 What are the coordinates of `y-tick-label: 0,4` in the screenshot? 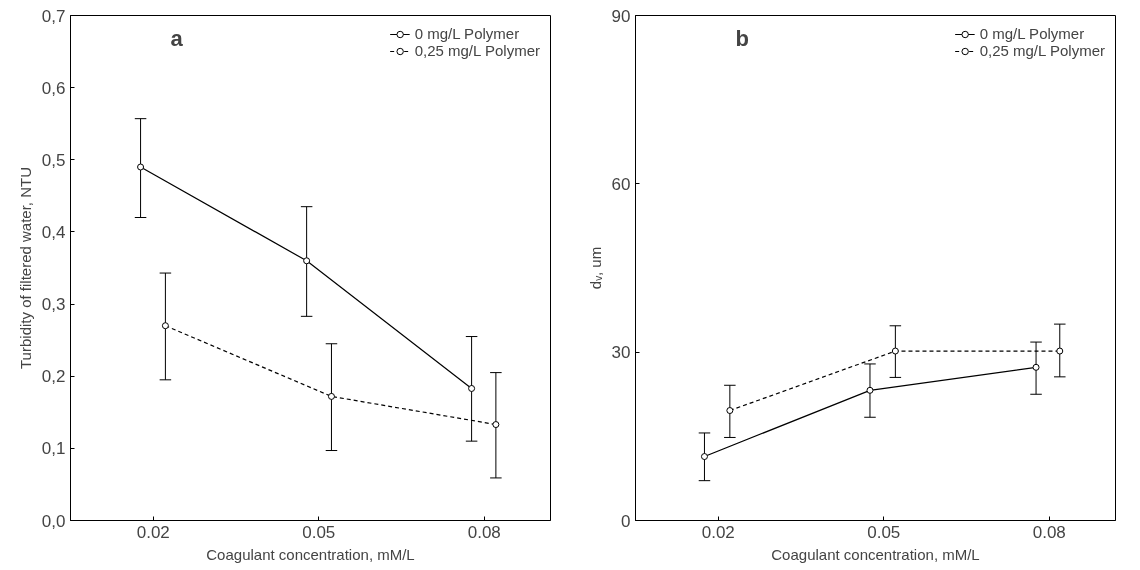 It's located at (53, 232).